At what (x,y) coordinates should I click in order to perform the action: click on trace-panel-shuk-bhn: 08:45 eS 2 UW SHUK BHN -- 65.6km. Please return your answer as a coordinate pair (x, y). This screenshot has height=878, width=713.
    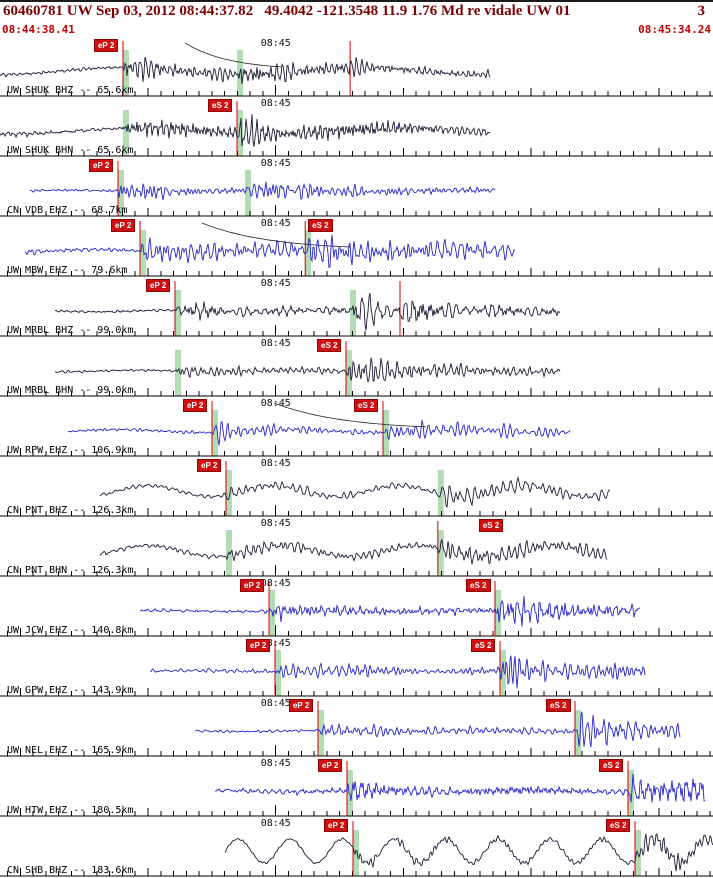
    Looking at the image, I should click on (356, 128).